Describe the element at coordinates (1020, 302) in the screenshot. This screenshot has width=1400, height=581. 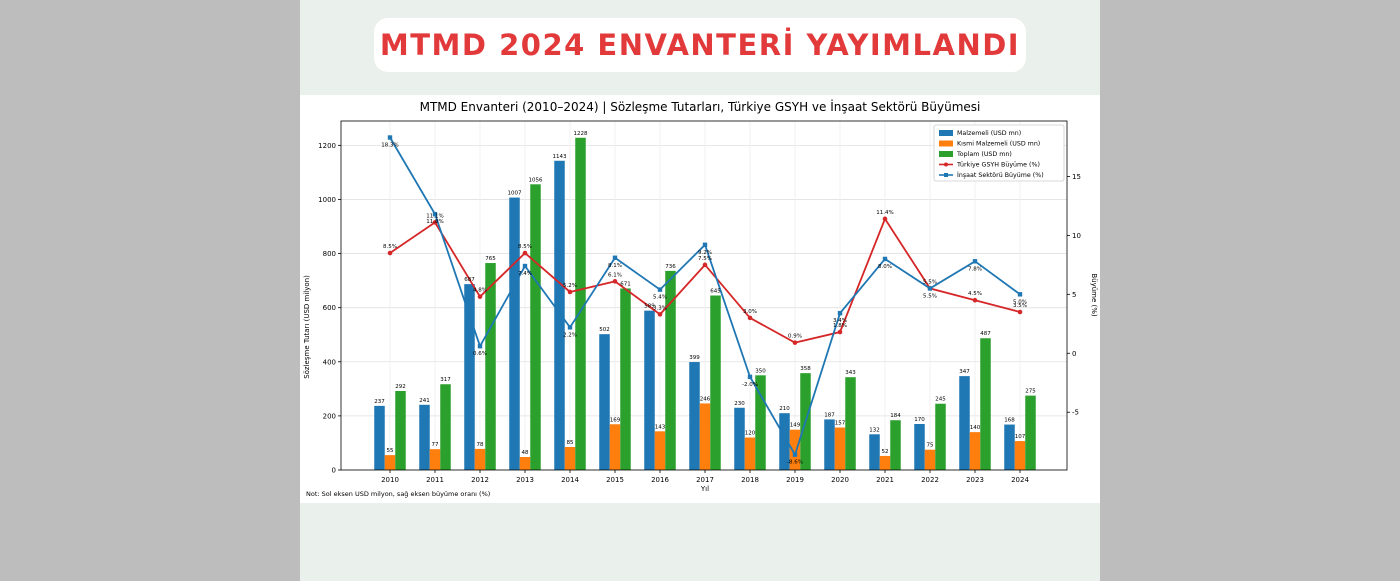
I see `line-value-label: 5.0%` at that location.